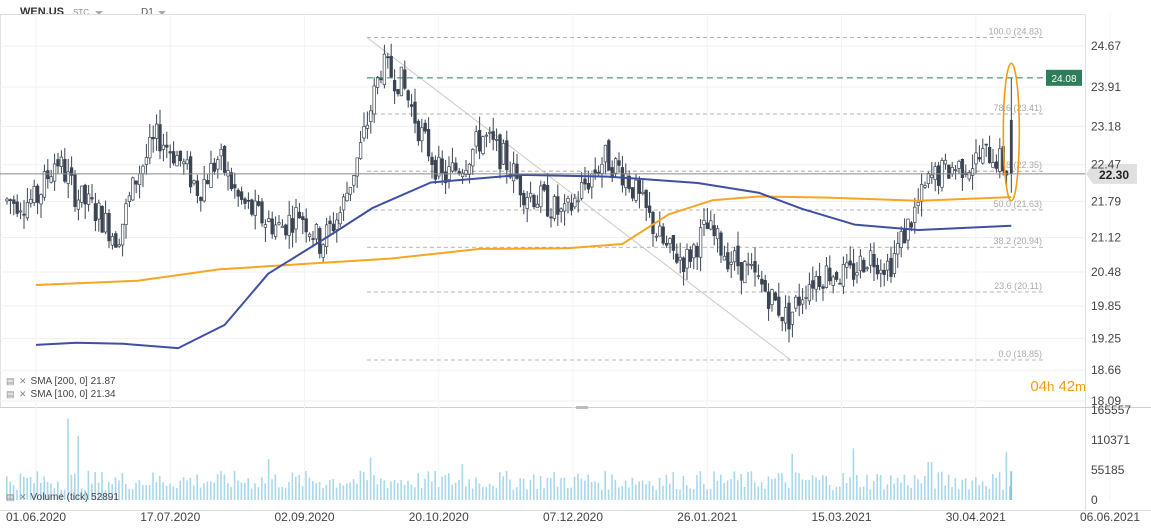 This screenshot has height=529, width=1151. What do you see at coordinates (99, 13) in the screenshot?
I see `symbol-dropdown-icon` at bounding box center [99, 13].